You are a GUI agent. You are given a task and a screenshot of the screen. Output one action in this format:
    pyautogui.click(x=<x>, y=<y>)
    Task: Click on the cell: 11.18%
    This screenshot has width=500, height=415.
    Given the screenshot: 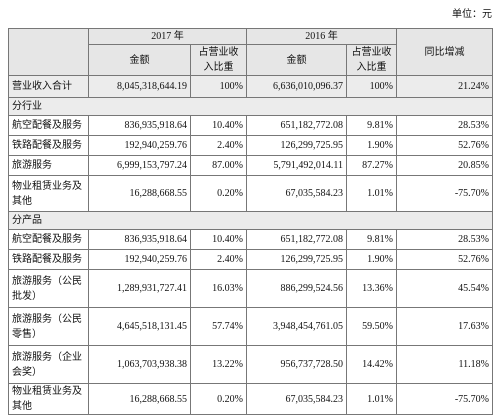 What is the action you would take?
    pyautogui.click(x=444, y=364)
    